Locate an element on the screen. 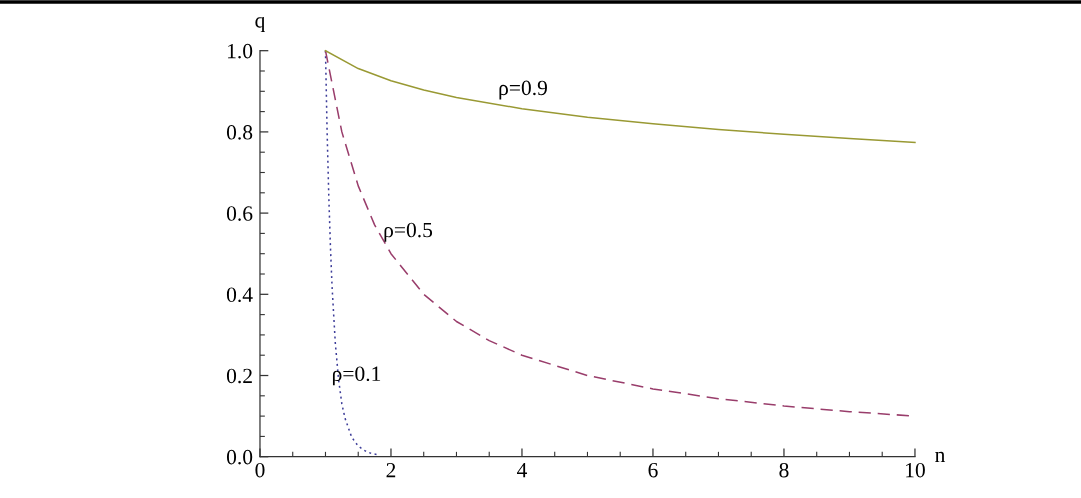 The width and height of the screenshot is (1081, 498). x-tick-label: 6 is located at coordinates (653, 470).